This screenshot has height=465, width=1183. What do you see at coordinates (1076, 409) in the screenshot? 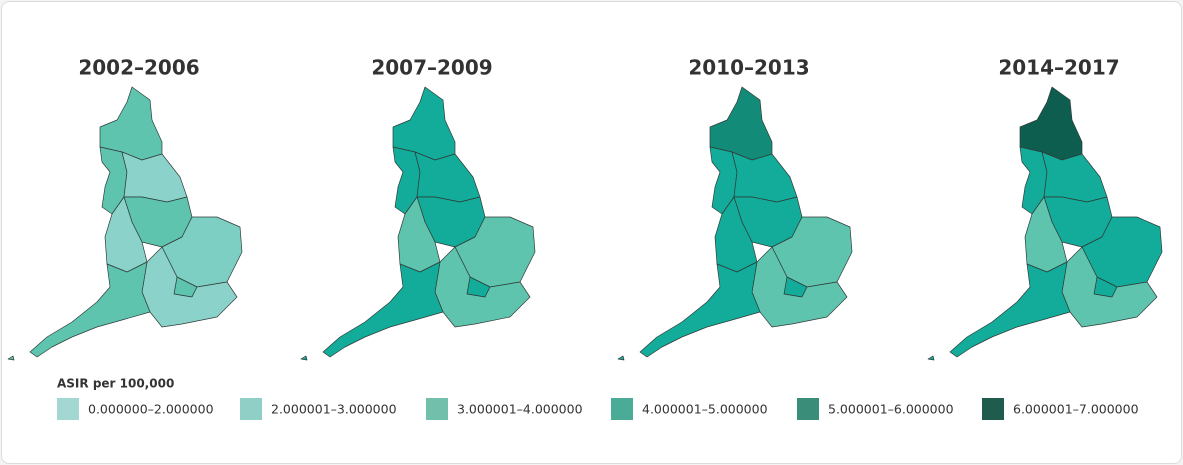
I see `legend-label: 6.000001–7.000000` at bounding box center [1076, 409].